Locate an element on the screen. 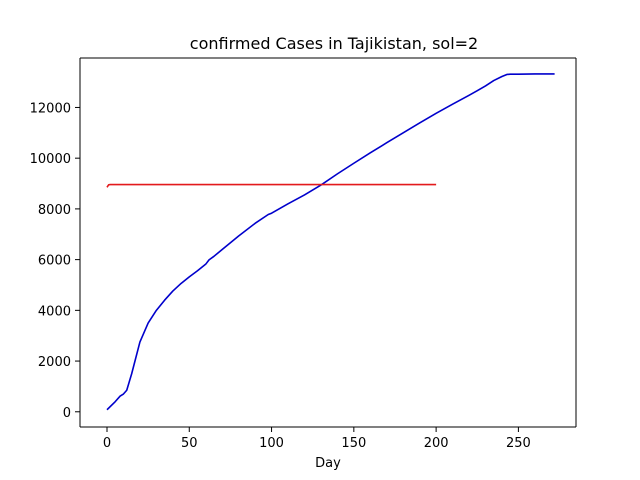 The width and height of the screenshot is (640, 480). y-axis-ticks: 0 2000 4000 6000 8000 10000 12000 is located at coordinates (55, 261).